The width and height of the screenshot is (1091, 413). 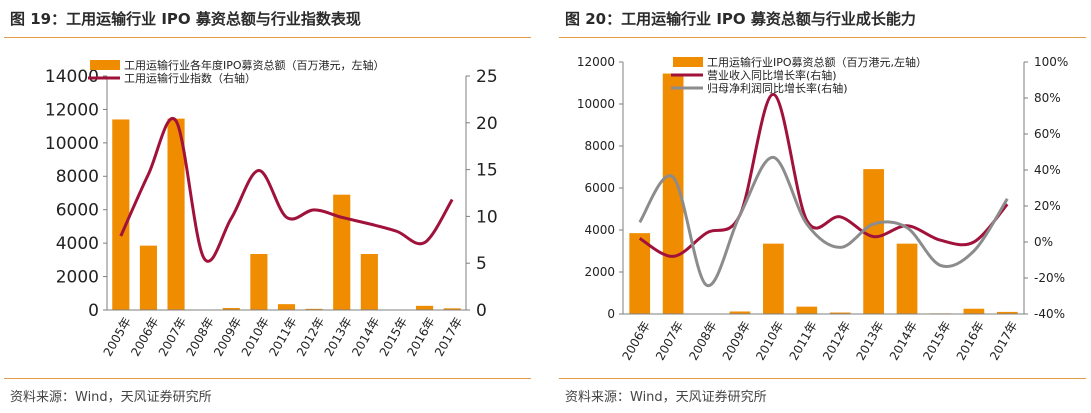 I want to click on chart-title: 图 20：工用运输行业 IPO 募资总额与行业成长能力, so click(x=740, y=19).